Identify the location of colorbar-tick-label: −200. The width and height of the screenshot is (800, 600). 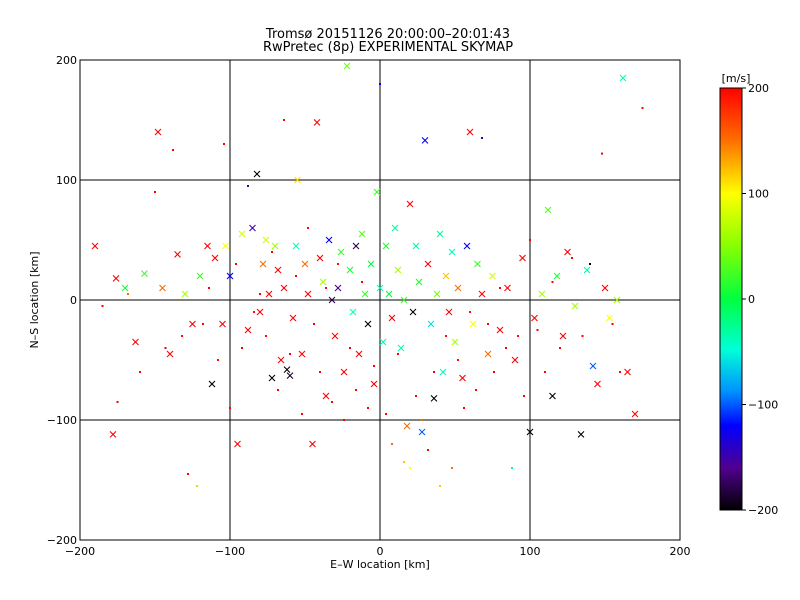
(763, 510).